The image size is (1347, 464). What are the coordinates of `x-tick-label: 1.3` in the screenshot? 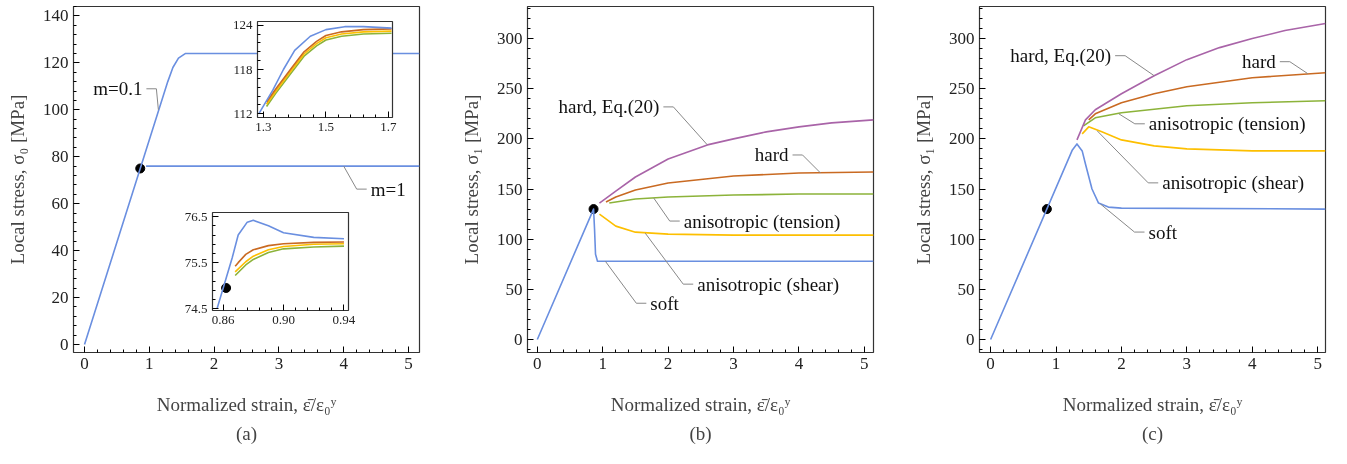 It's located at (263, 126).